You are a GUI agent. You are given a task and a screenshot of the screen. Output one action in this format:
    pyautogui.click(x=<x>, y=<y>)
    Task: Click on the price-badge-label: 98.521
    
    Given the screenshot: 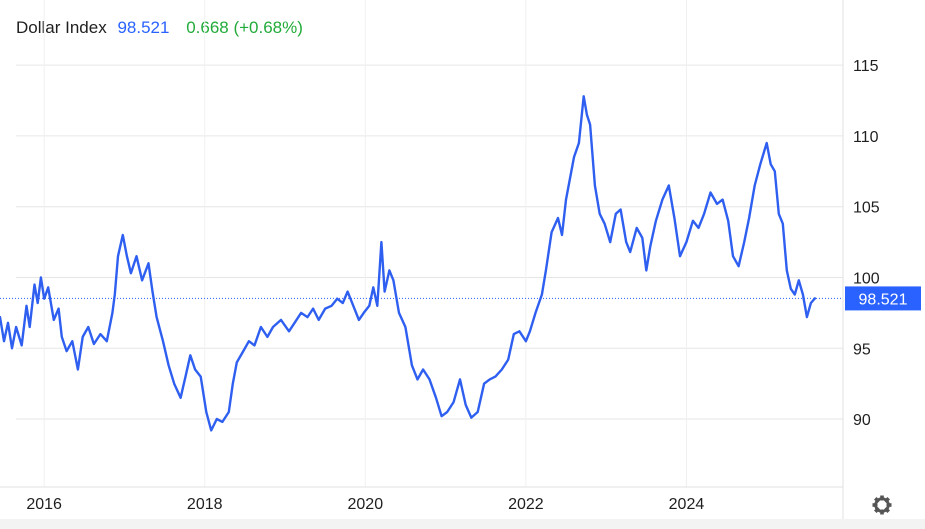 What is the action you would take?
    pyautogui.click(x=883, y=299)
    